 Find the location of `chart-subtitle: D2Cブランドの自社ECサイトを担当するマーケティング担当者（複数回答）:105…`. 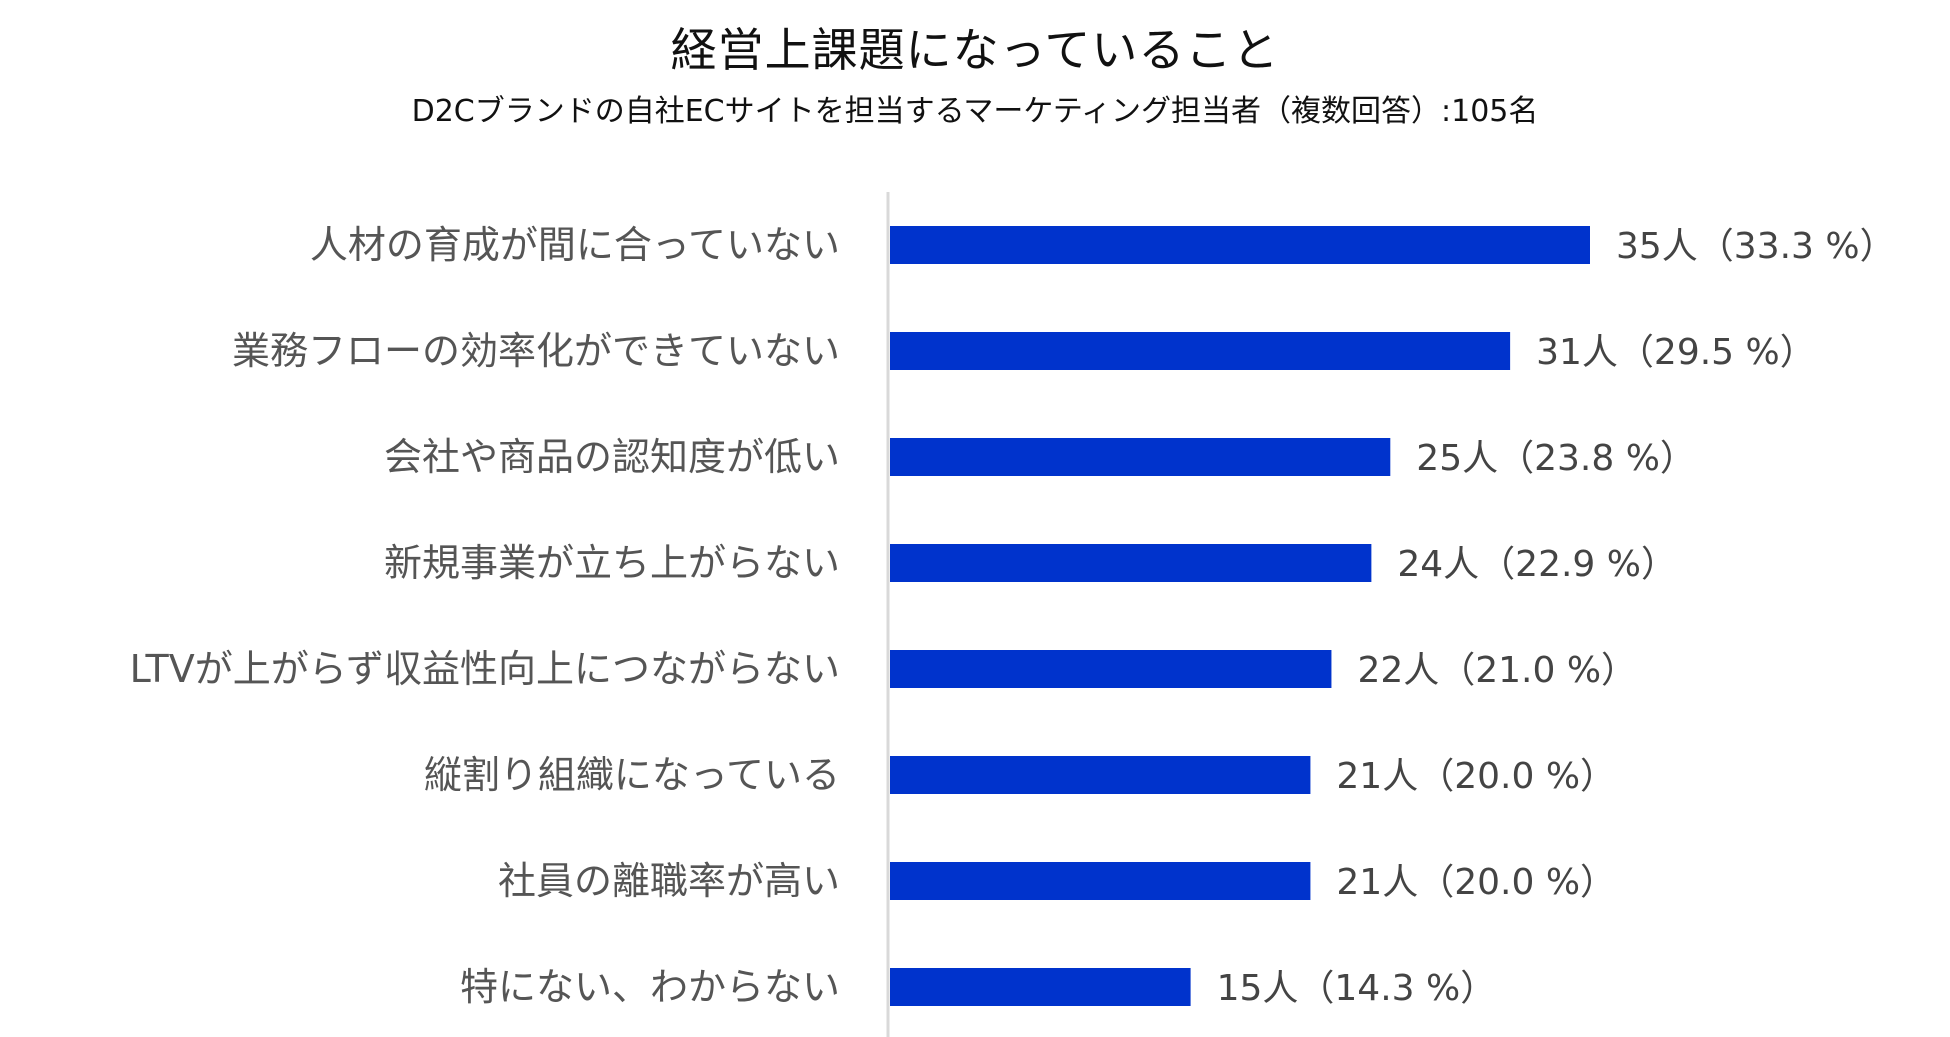

chart-subtitle: D2Cブランドの自社ECサイトを担当するマーケティング担当者（複数回答）:105… is located at coordinates (975, 111).